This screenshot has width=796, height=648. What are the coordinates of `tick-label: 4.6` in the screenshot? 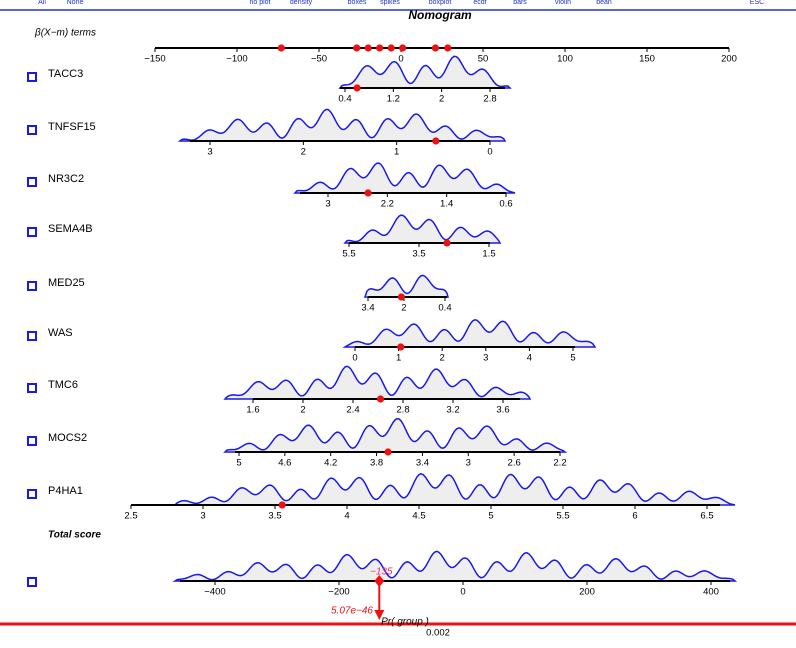 It's located at (284, 463).